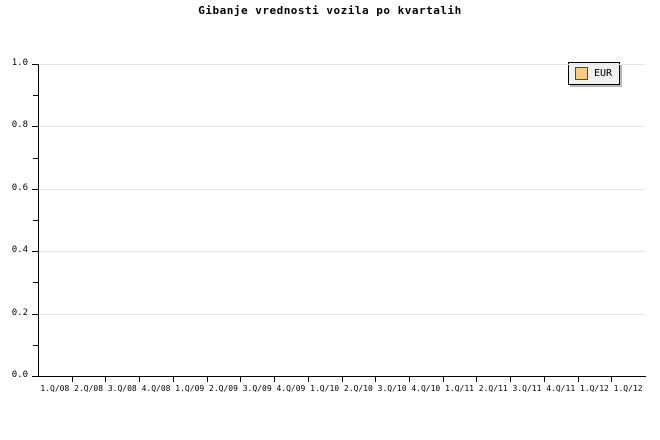 The height and width of the screenshot is (440, 660). Describe the element at coordinates (561, 388) in the screenshot. I see `x-axis-label: 4.Q/11` at that location.